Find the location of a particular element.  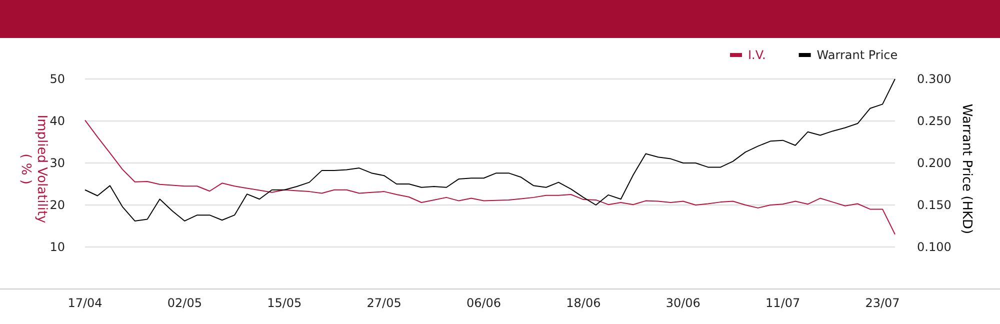

x-tick-label: 06/06 is located at coordinates (484, 303).